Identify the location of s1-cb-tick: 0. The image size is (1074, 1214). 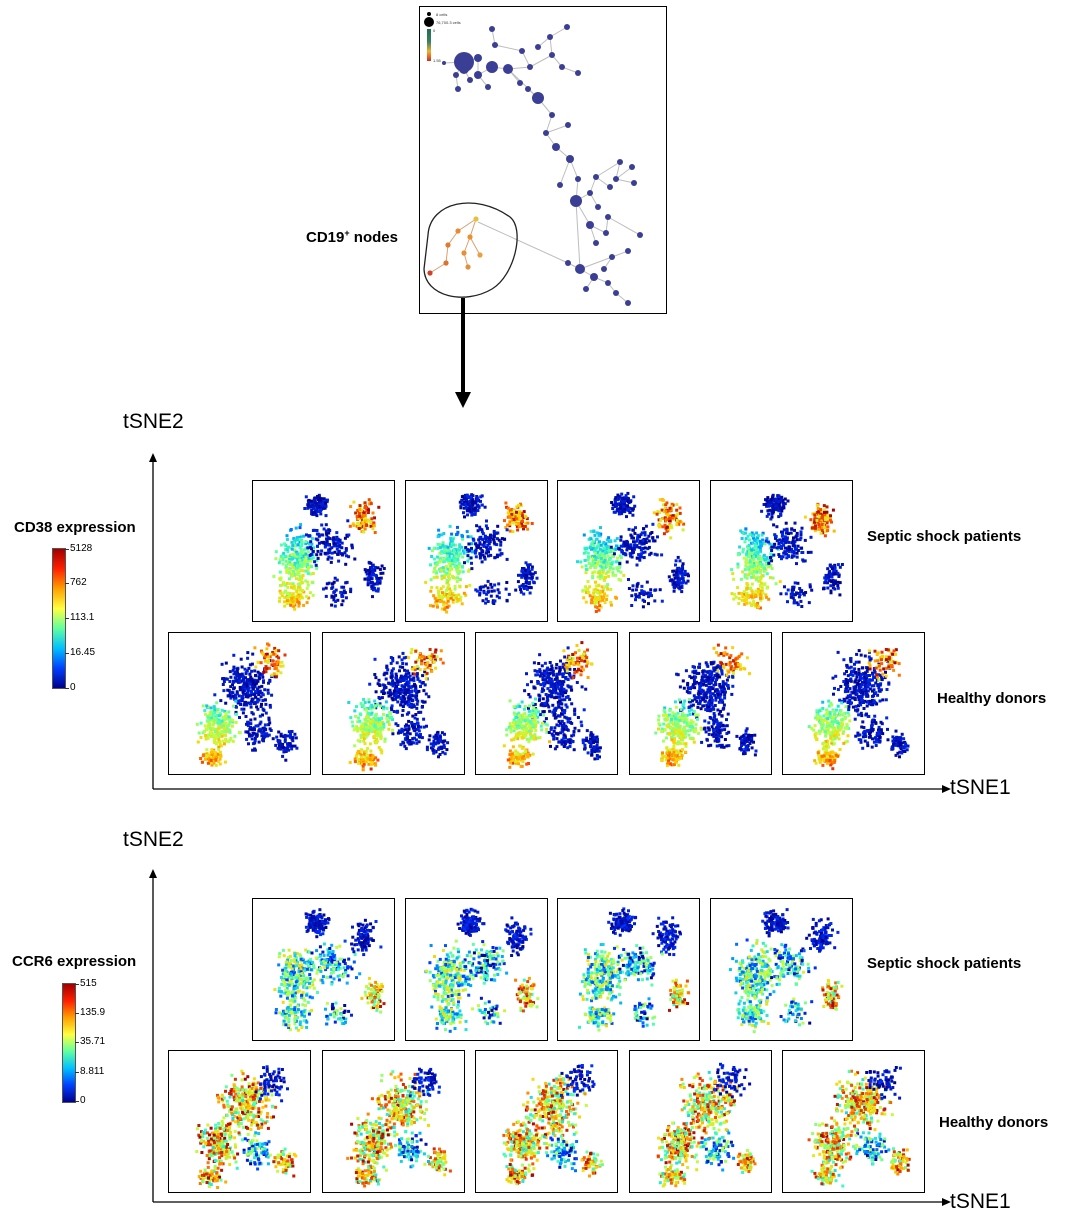
(73, 687).